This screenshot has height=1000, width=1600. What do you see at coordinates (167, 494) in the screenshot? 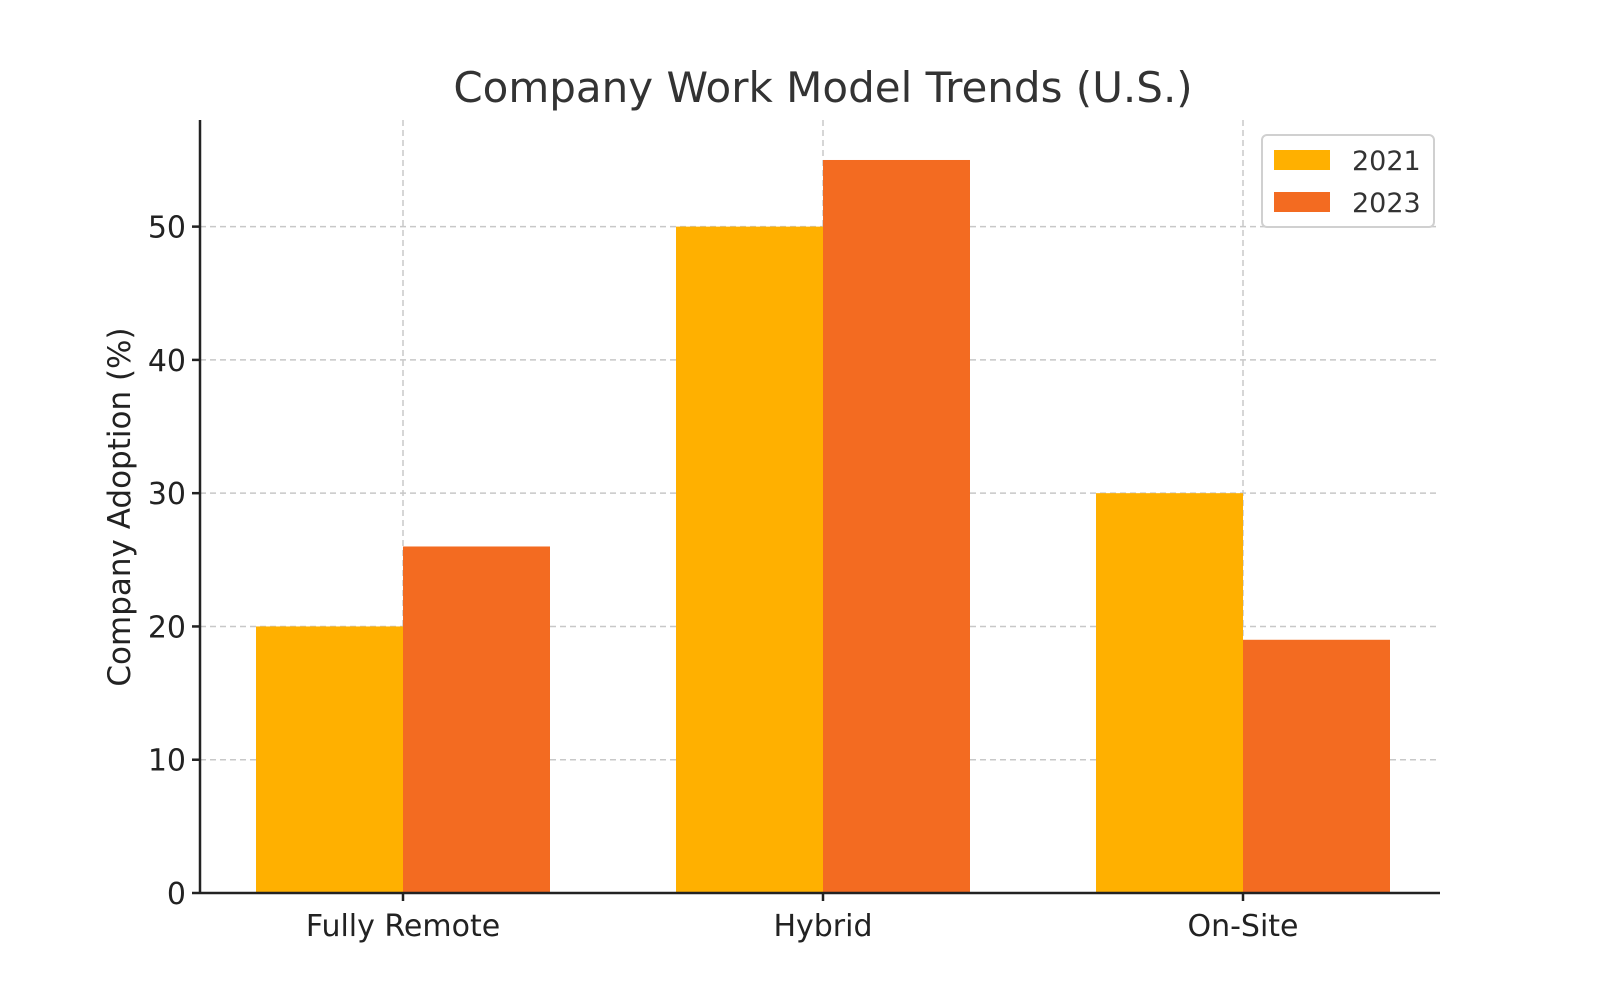
I see `y-tick-label: 30` at bounding box center [167, 494].